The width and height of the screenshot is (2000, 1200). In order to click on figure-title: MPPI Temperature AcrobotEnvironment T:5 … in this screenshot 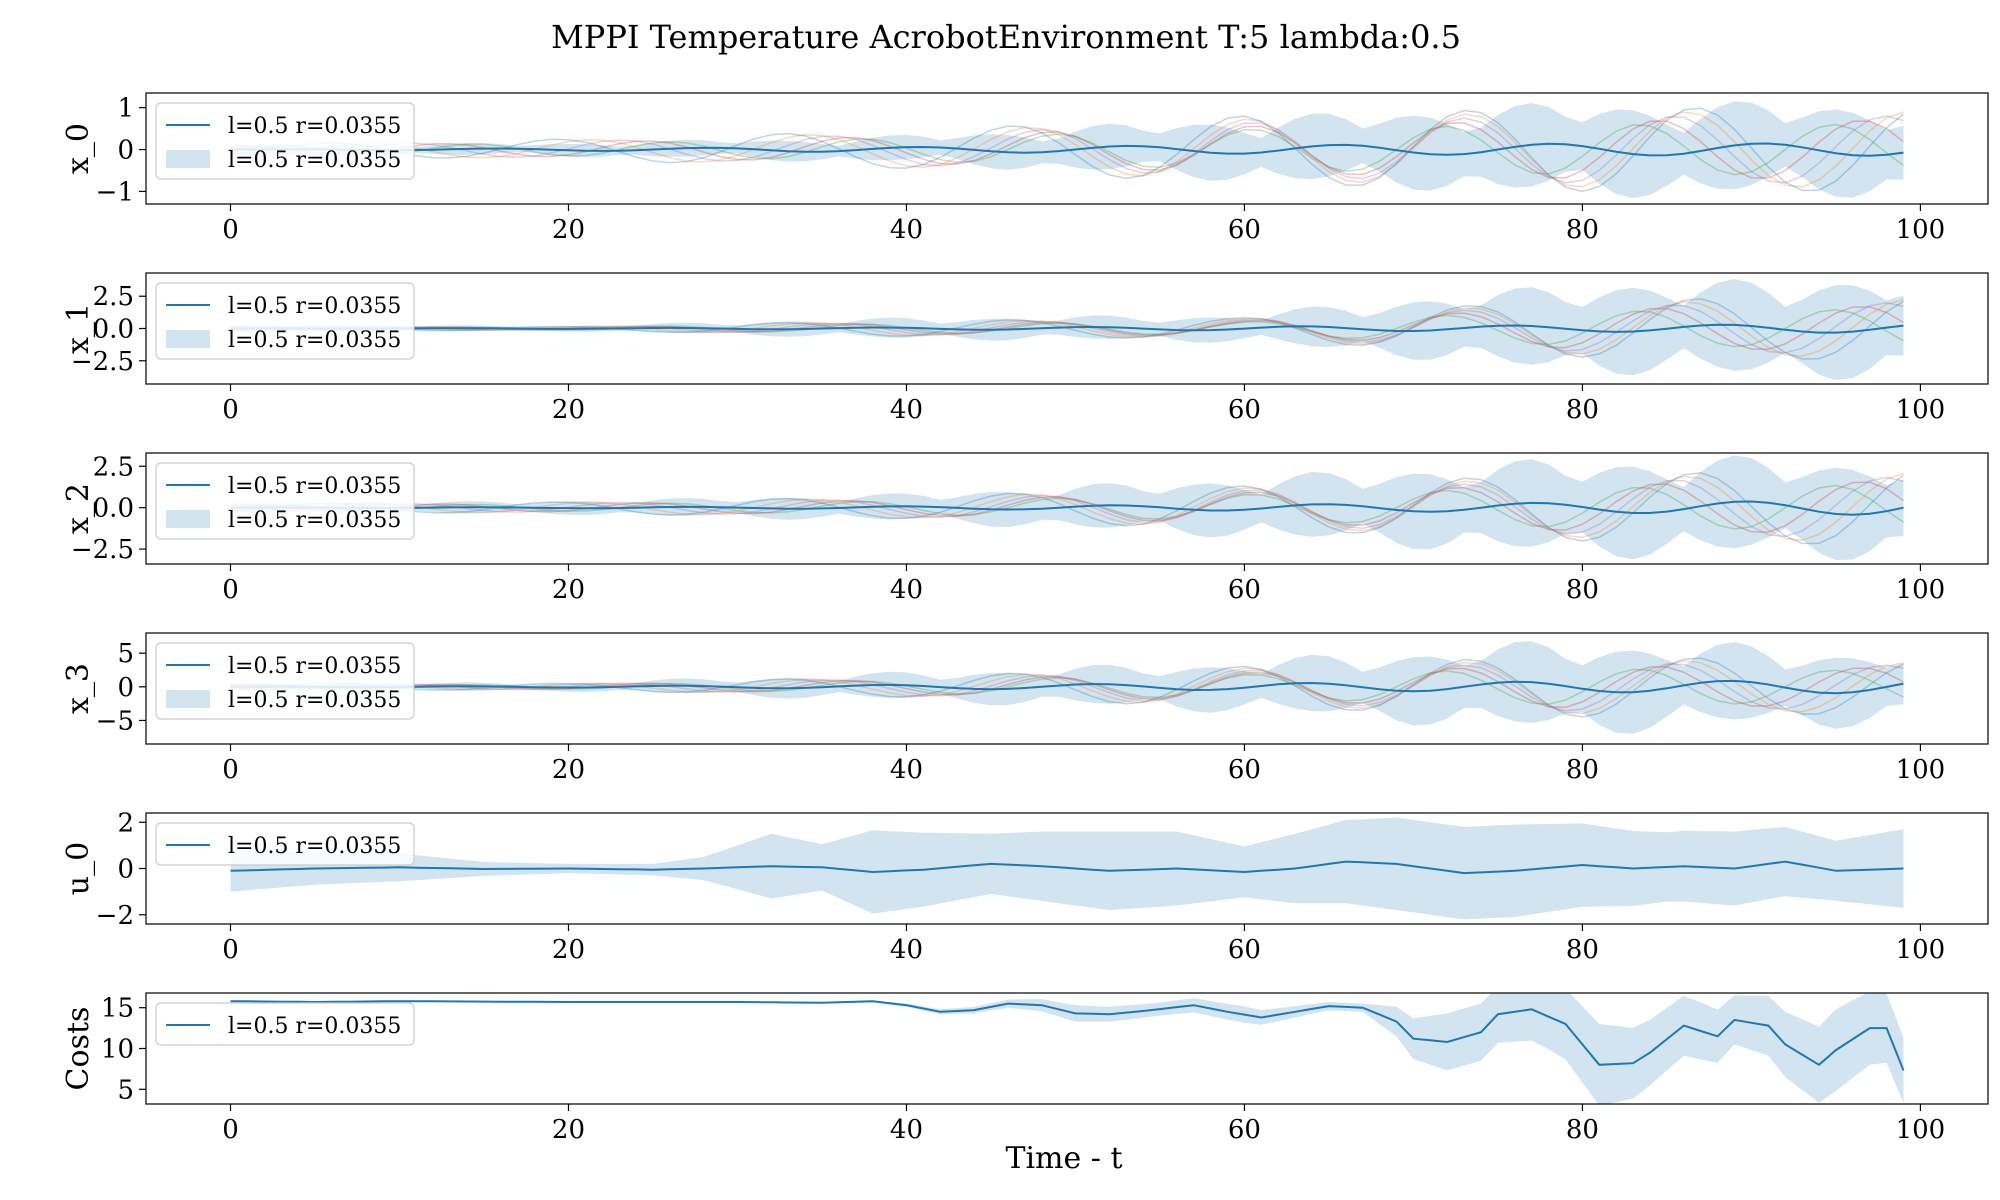, I will do `click(1006, 37)`.